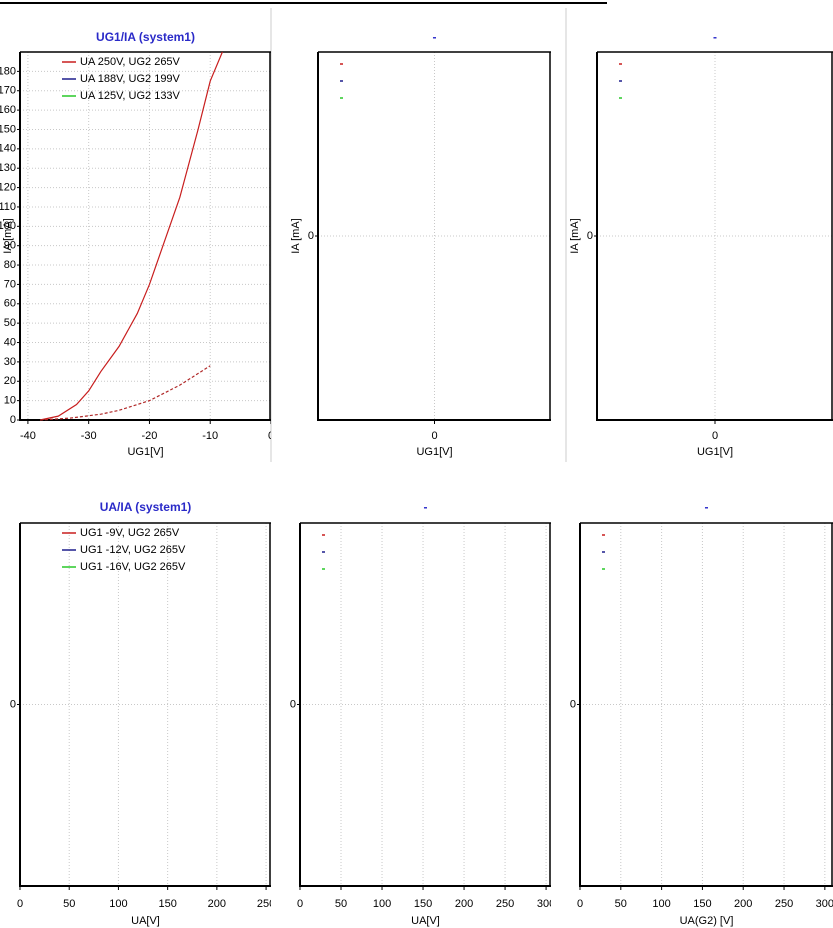 The width and height of the screenshot is (833, 928). What do you see at coordinates (8, 91) in the screenshot?
I see `y-tick-label: 170` at bounding box center [8, 91].